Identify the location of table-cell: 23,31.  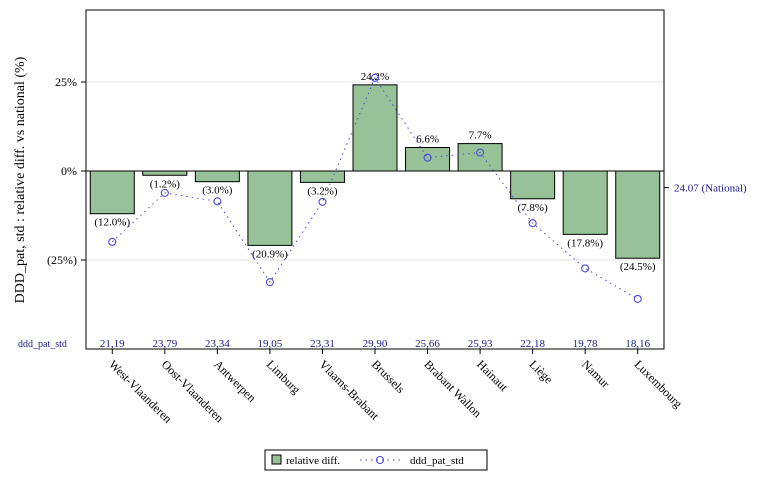
(322, 344).